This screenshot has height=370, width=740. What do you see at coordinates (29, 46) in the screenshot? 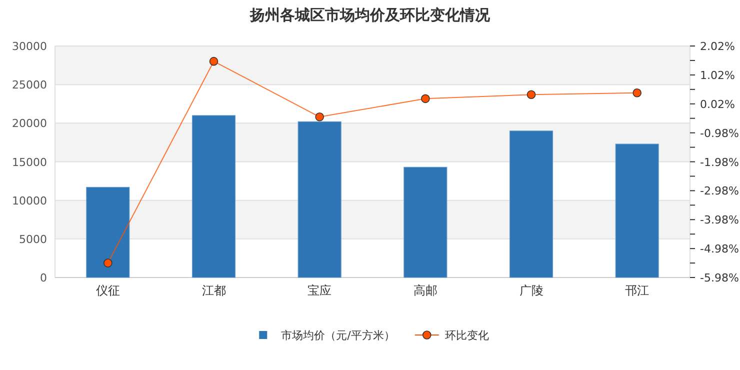
I see `y-tick-label: 30000` at bounding box center [29, 46].